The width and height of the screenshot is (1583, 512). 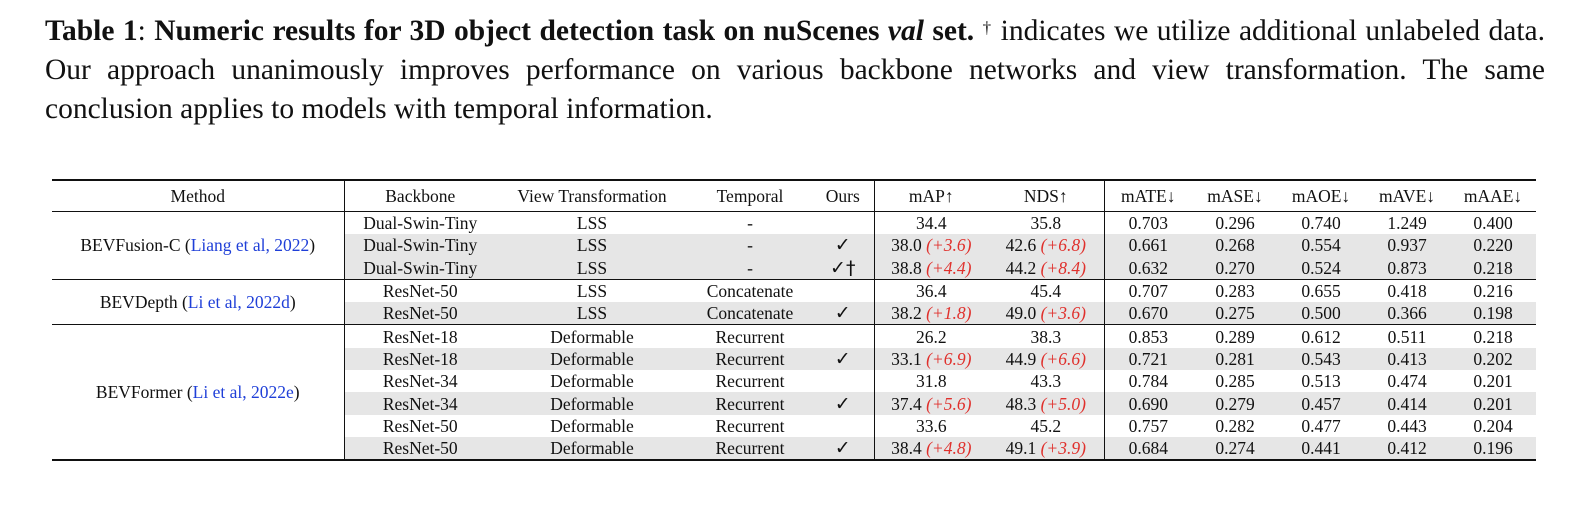 I want to click on maae-cell: 0.202, so click(x=1493, y=359).